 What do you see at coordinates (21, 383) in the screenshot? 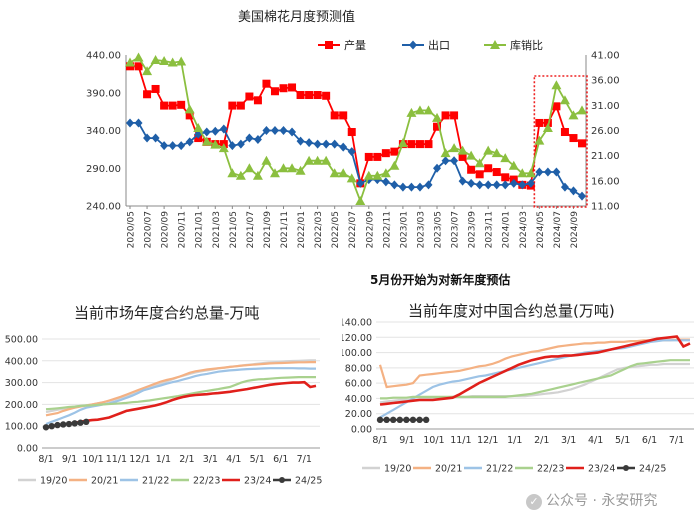
I see `y-tick-label: 300.00` at bounding box center [21, 383].